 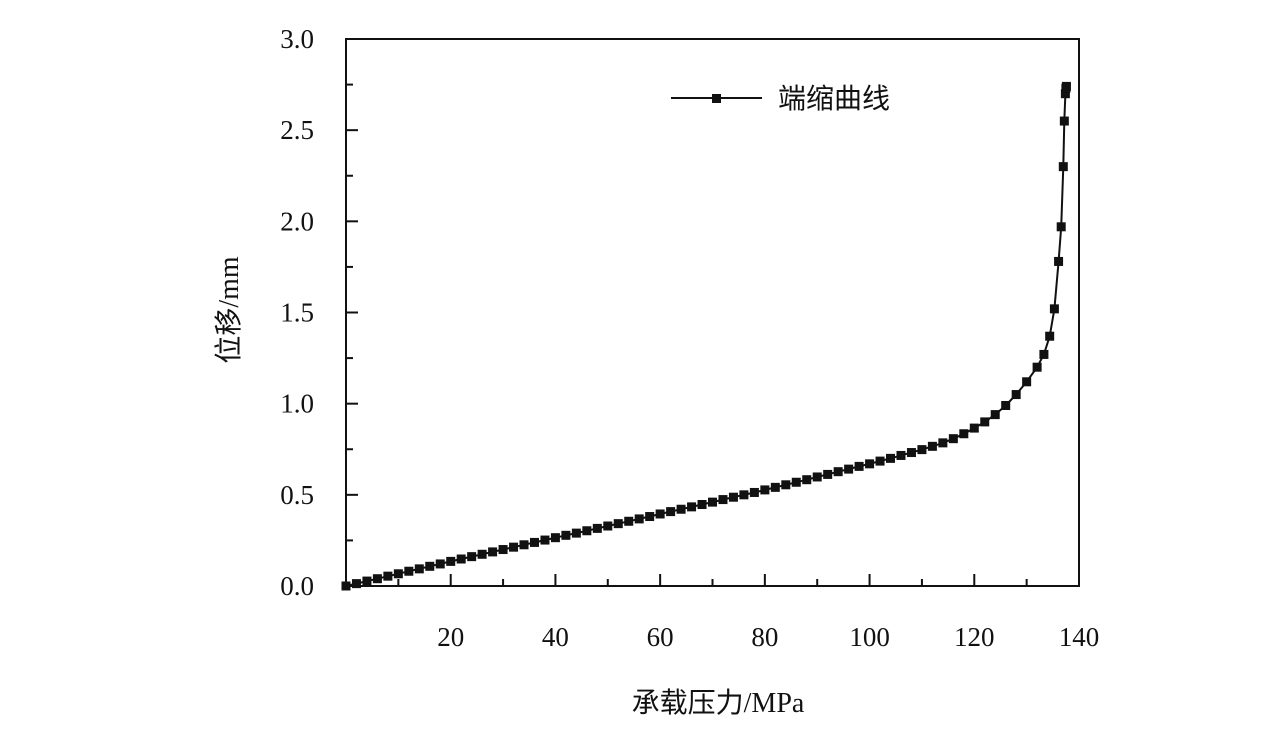 What do you see at coordinates (555, 637) in the screenshot?
I see `x-tick-label: 40` at bounding box center [555, 637].